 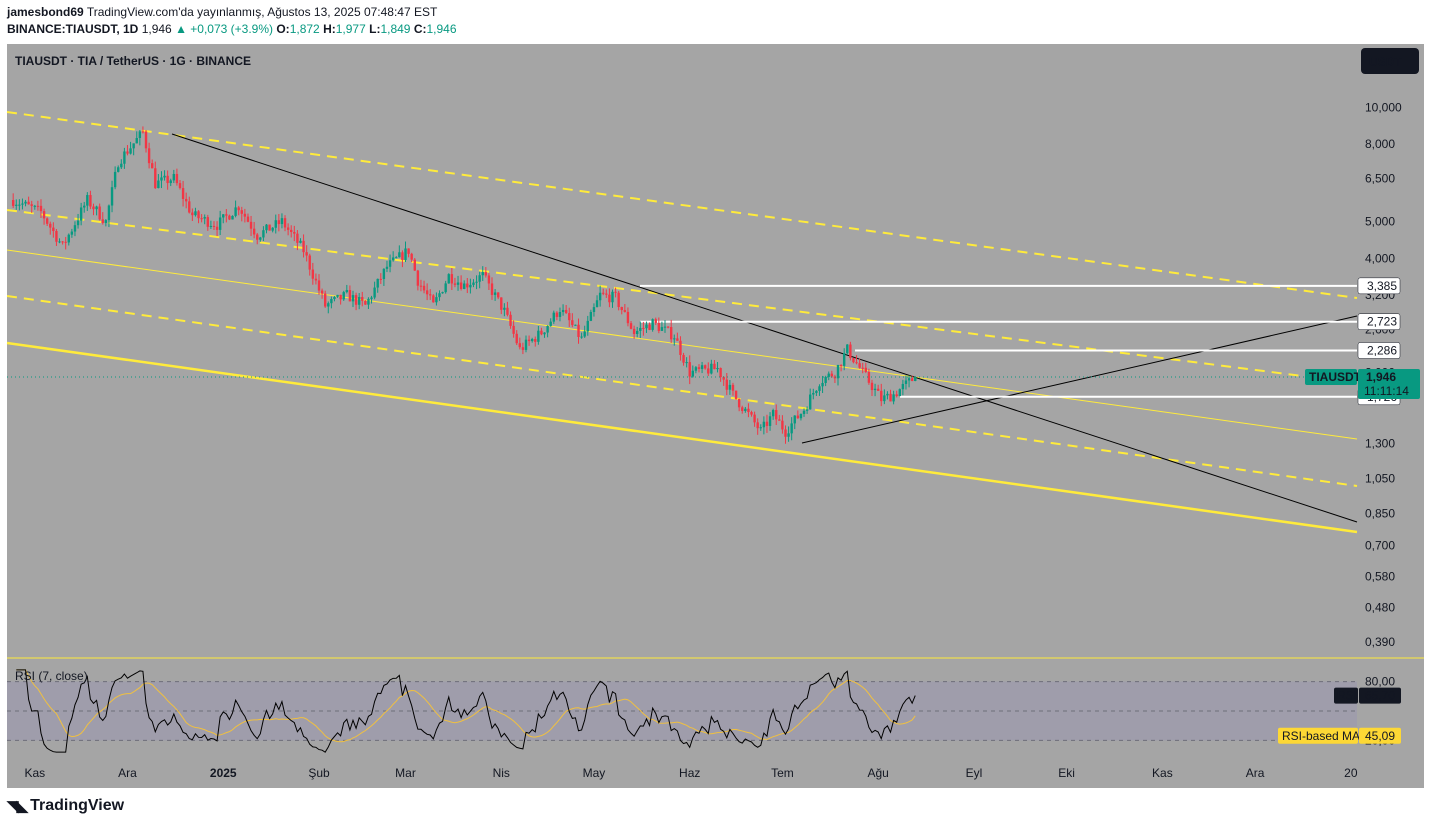 I want to click on rsi-ma-value-label: 45,09, so click(x=1380, y=736).